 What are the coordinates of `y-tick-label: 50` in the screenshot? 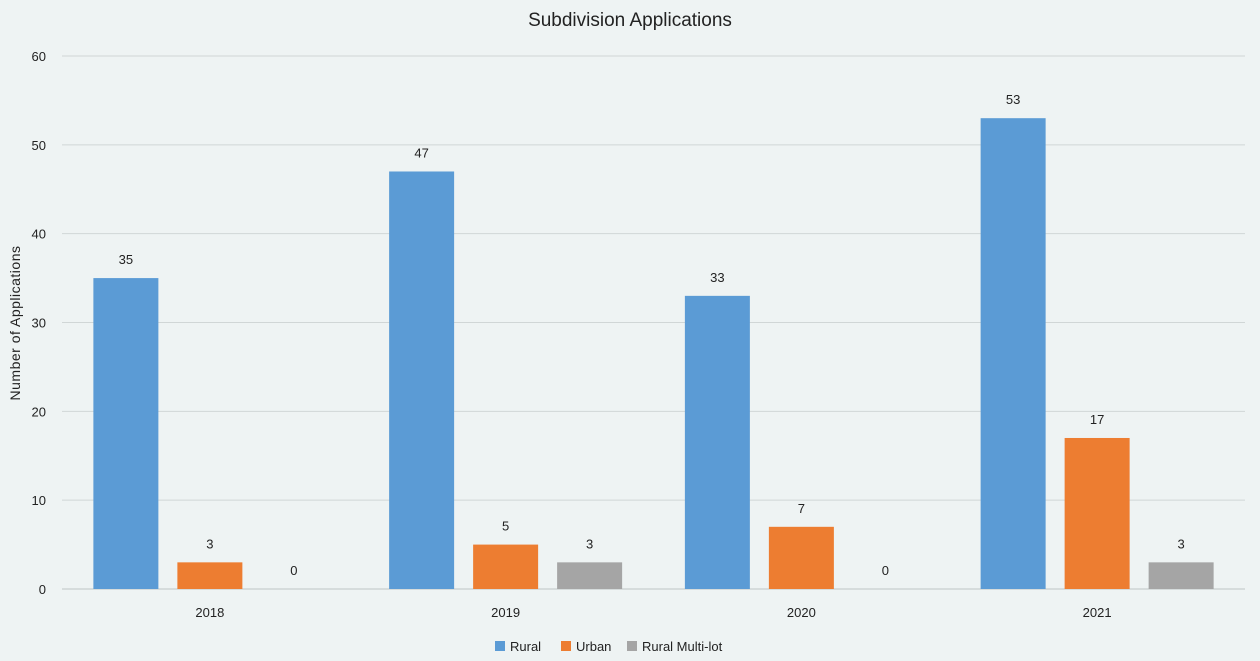 It's located at (39, 145).